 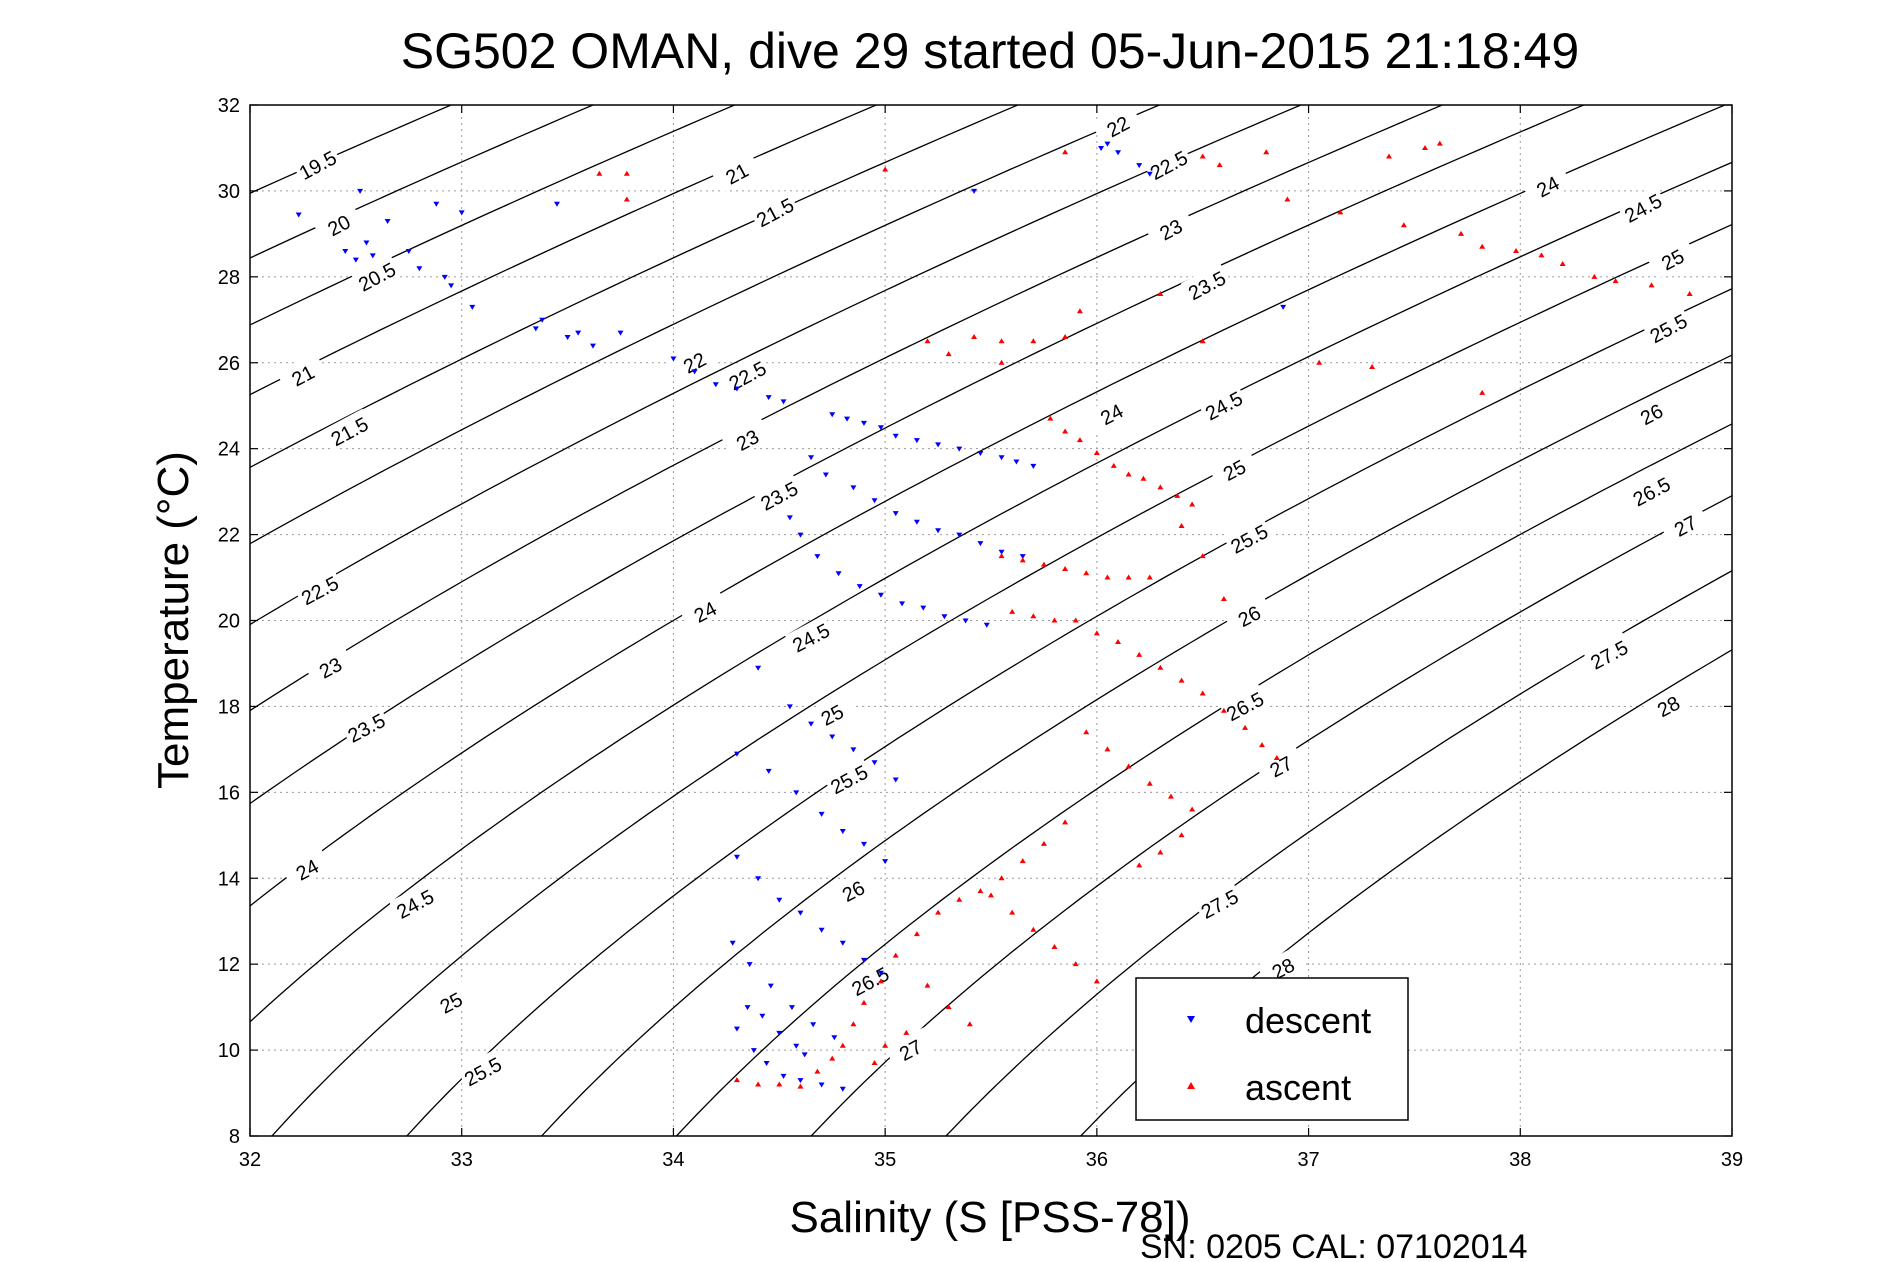 I want to click on x-tick-label: 32, so click(x=250, y=1160).